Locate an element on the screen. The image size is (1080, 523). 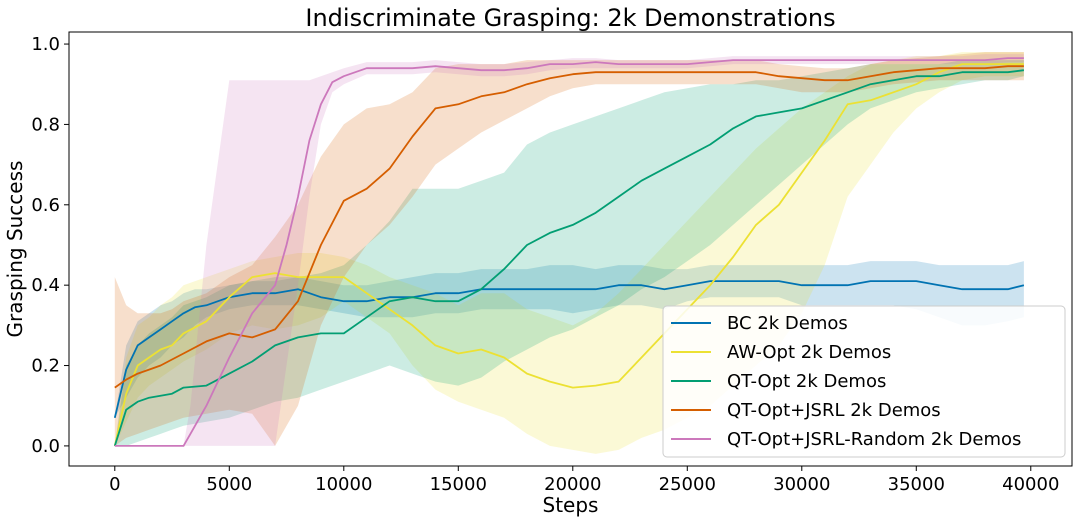
legend-label: QT-Opt+JSRL 2k Demos is located at coordinates (834, 410).